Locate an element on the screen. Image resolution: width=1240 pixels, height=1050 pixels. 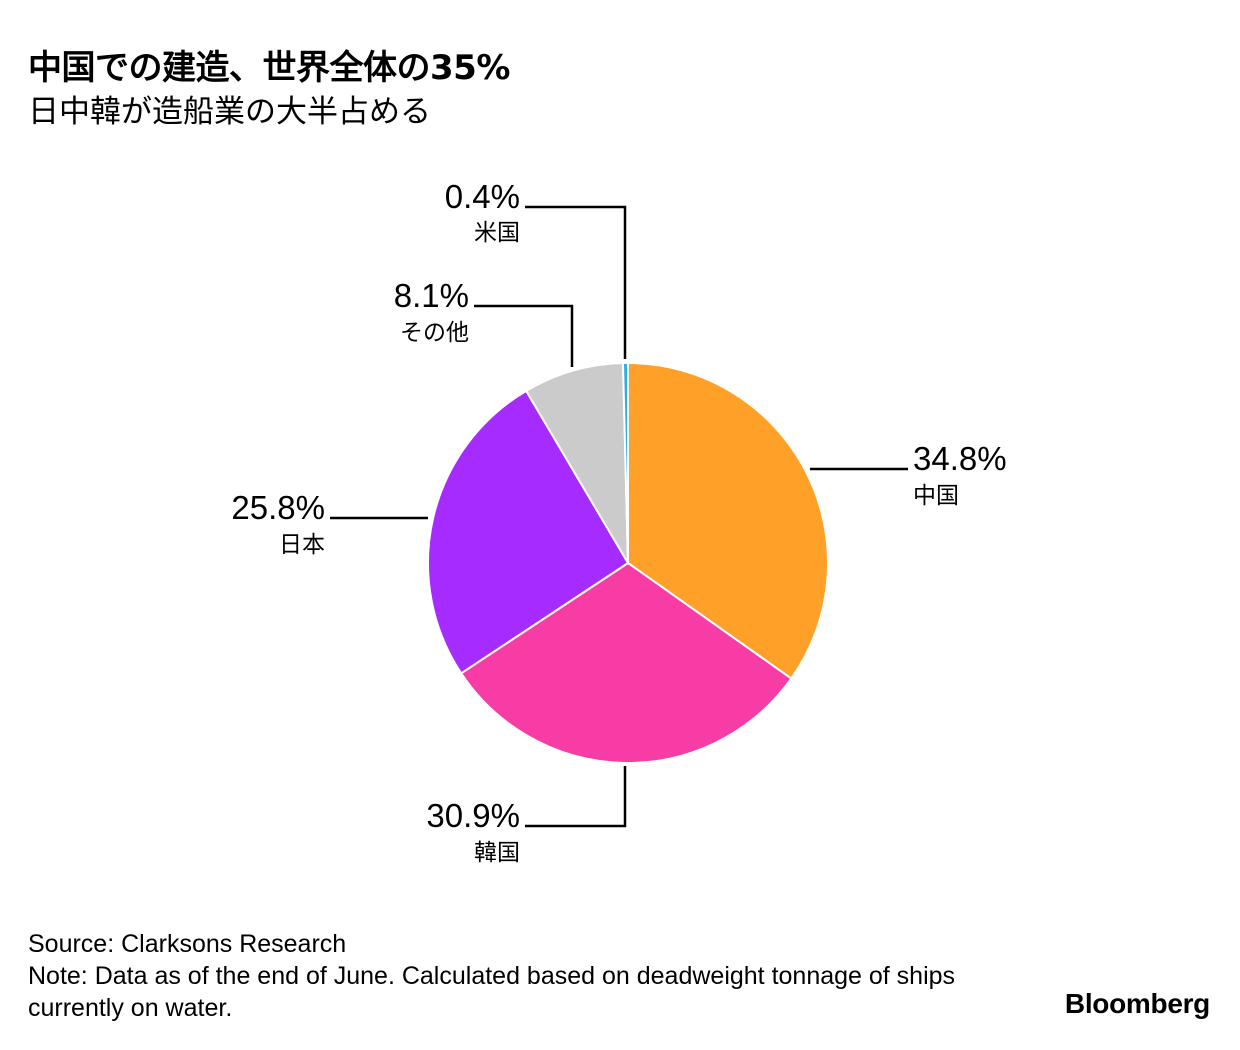
data-label-other: 8.1% is located at coordinates (431, 295).